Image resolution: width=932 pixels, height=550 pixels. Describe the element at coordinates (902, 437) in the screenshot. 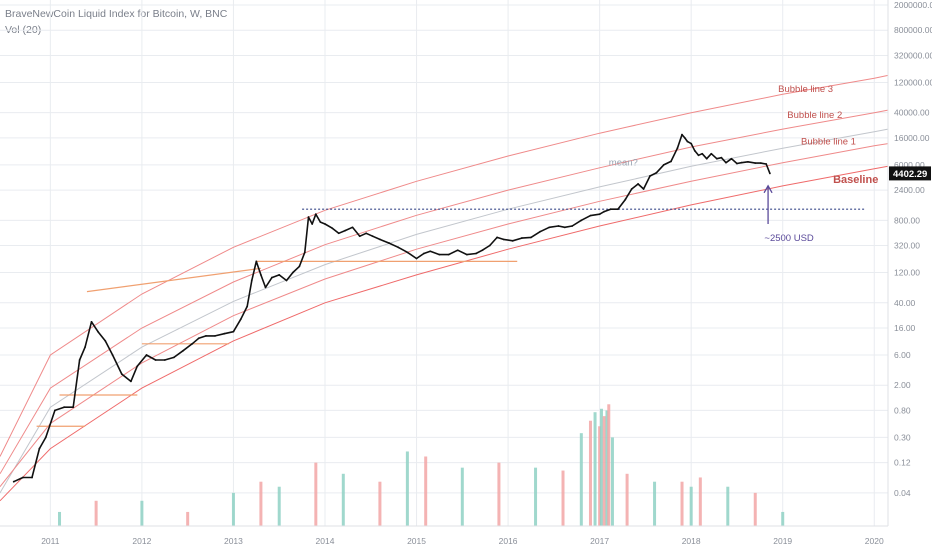

I see `y-tick-label: 0.30` at that location.